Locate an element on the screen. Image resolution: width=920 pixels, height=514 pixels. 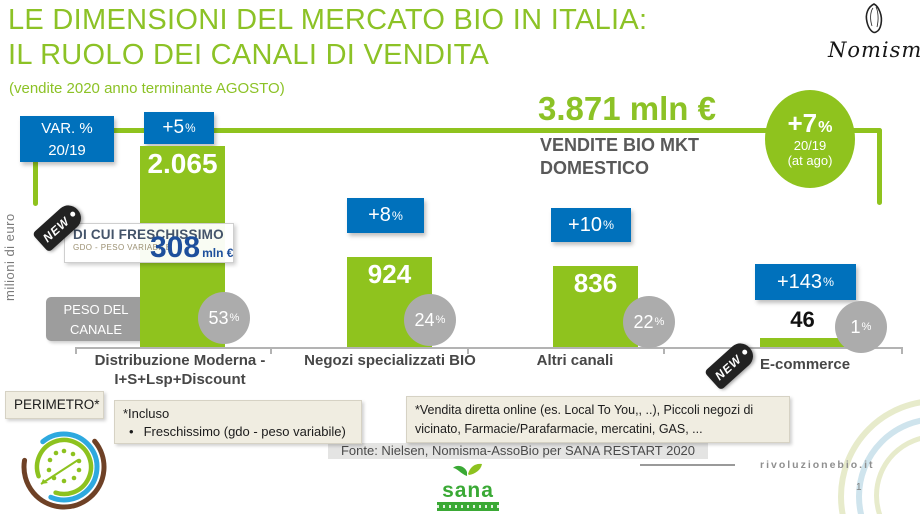
incluso-title: *Incluso is located at coordinates (146, 413).